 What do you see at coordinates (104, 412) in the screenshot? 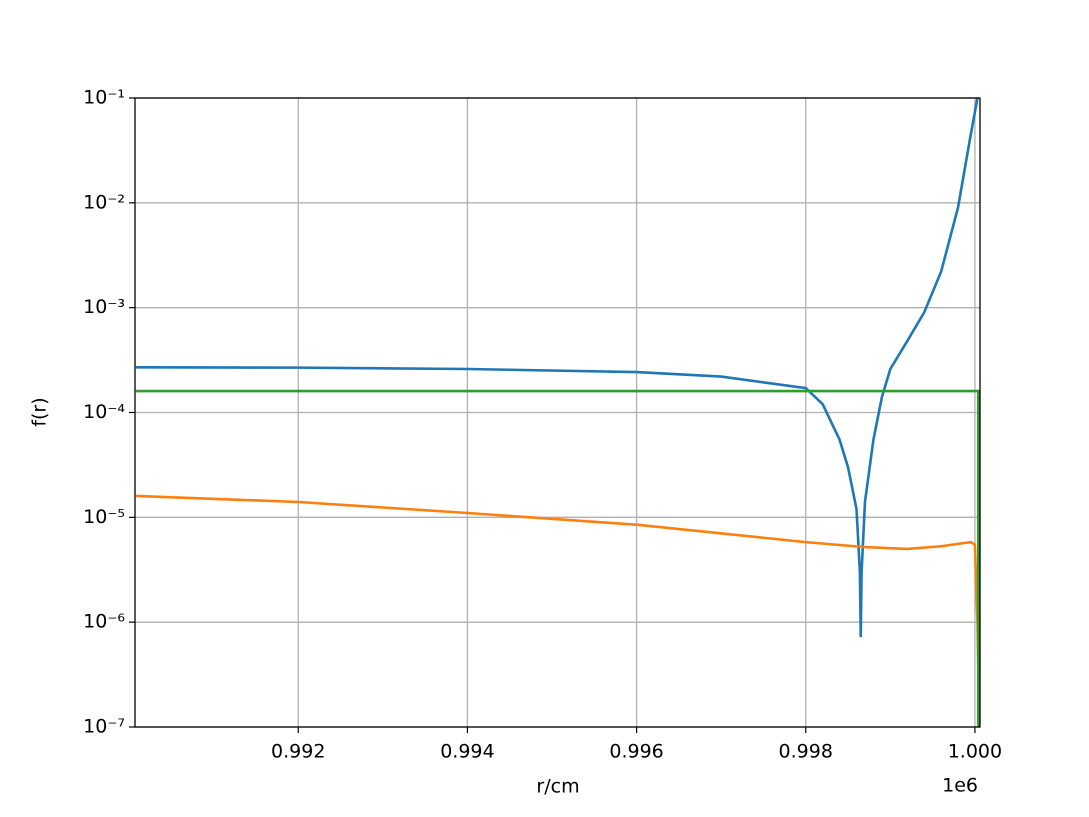
I see `y-tick-label: 10⁻⁴` at bounding box center [104, 412].